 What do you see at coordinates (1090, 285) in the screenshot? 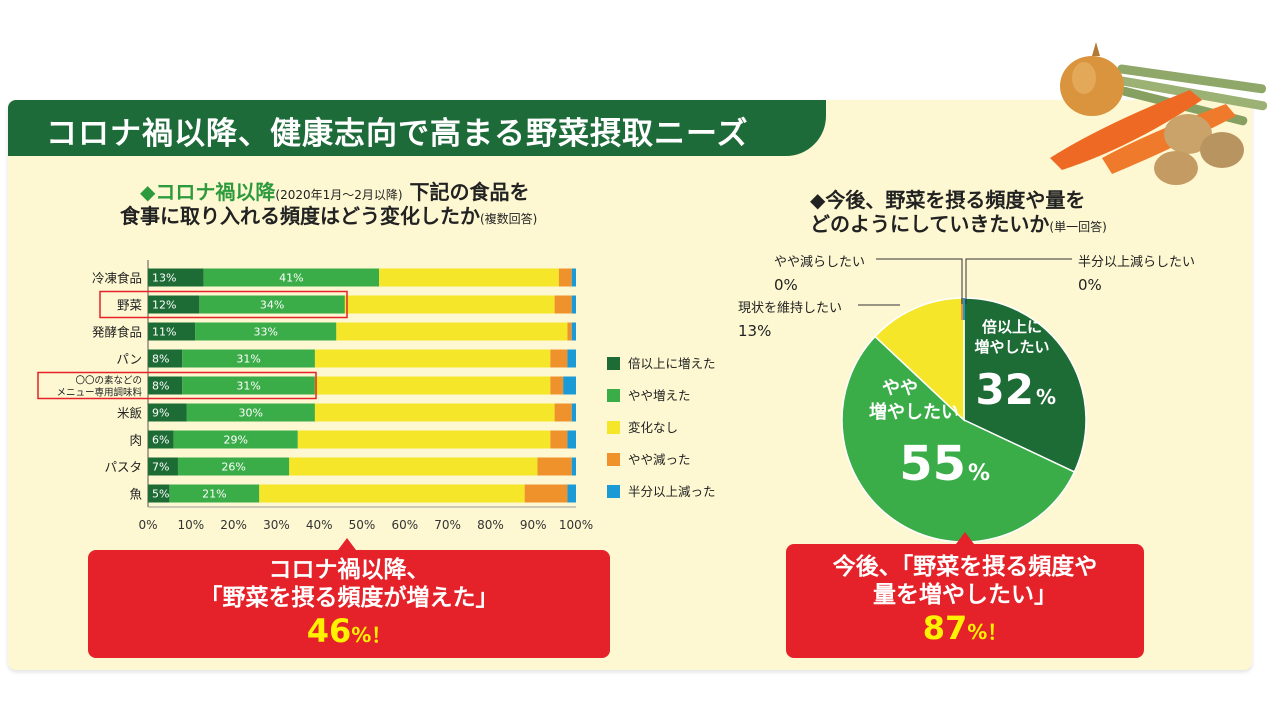
I see `pie-outside-value: 0%` at bounding box center [1090, 285].